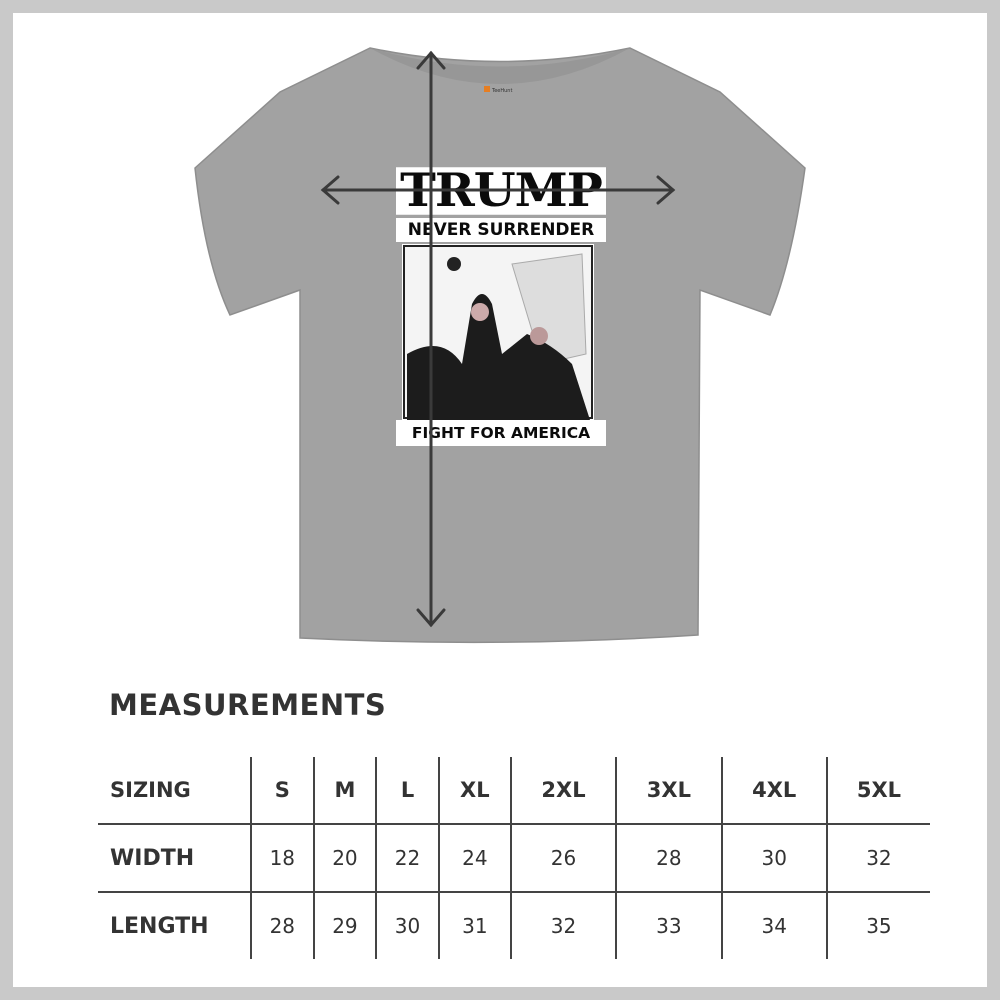 This screenshot has height=1000, width=1000. I want to click on width-arrow, so click(498, 190).